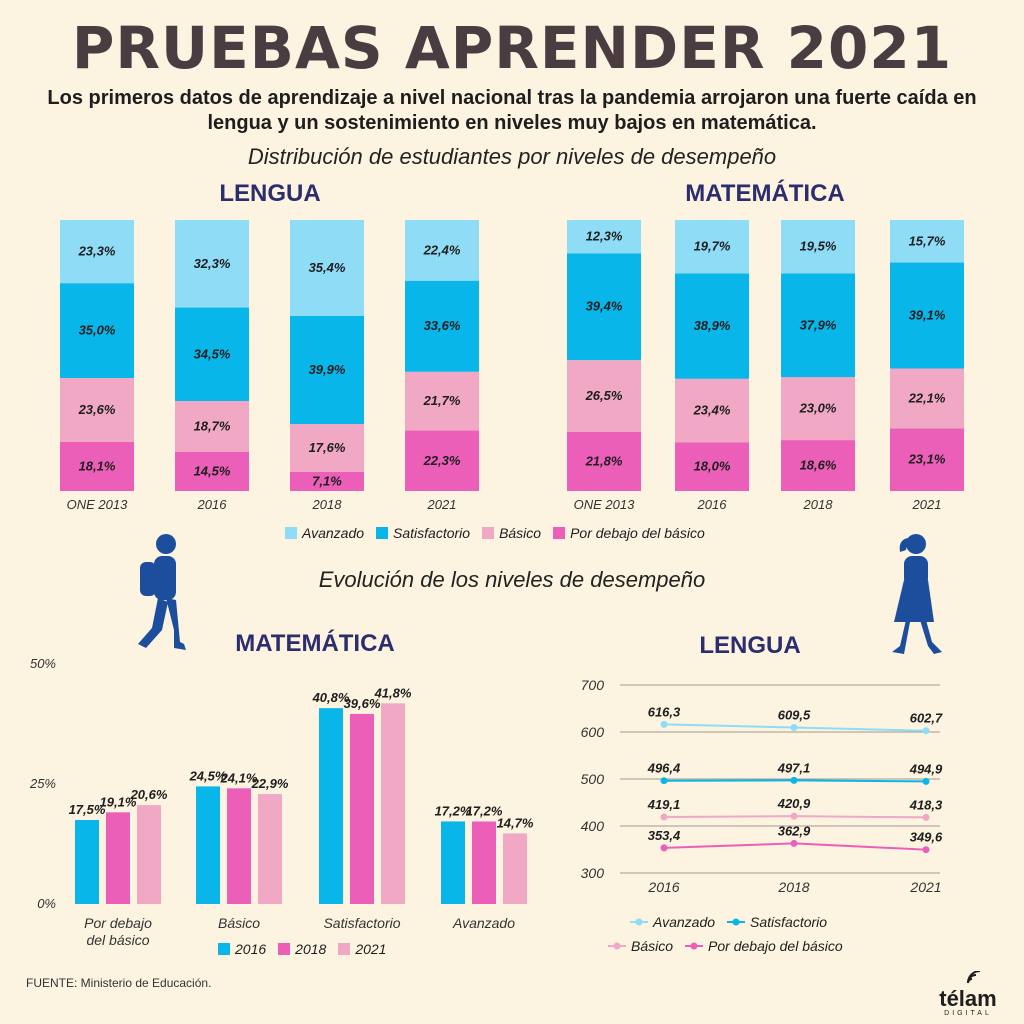  I want to click on stack-label-basico-one-2013: 26,5%, so click(604, 395).